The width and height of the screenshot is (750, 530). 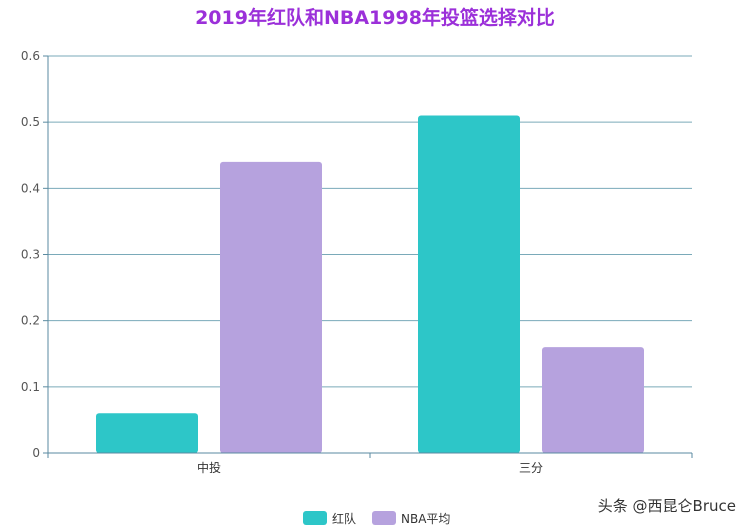 What do you see at coordinates (271, 307) in the screenshot?
I see `bar-NBA平均-中投` at bounding box center [271, 307].